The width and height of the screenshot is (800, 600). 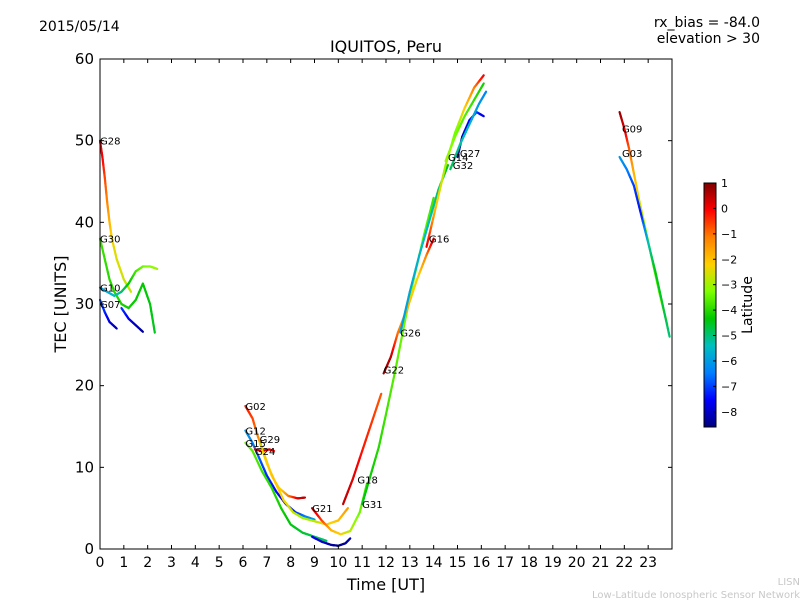 What do you see at coordinates (60, 305) in the screenshot?
I see `y-axis-label: TEC [UNITS]` at bounding box center [60, 305].